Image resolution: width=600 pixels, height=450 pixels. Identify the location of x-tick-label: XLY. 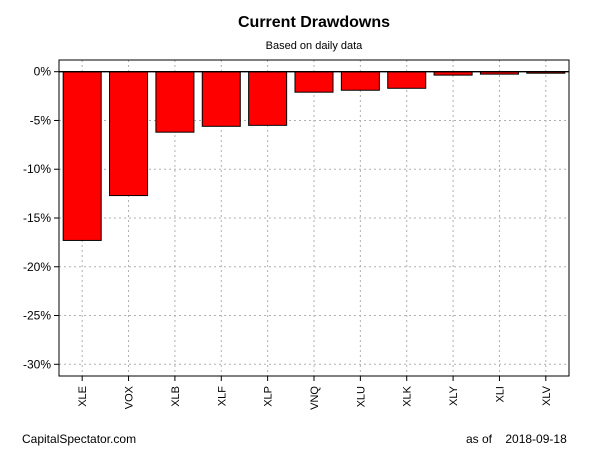
(454, 395).